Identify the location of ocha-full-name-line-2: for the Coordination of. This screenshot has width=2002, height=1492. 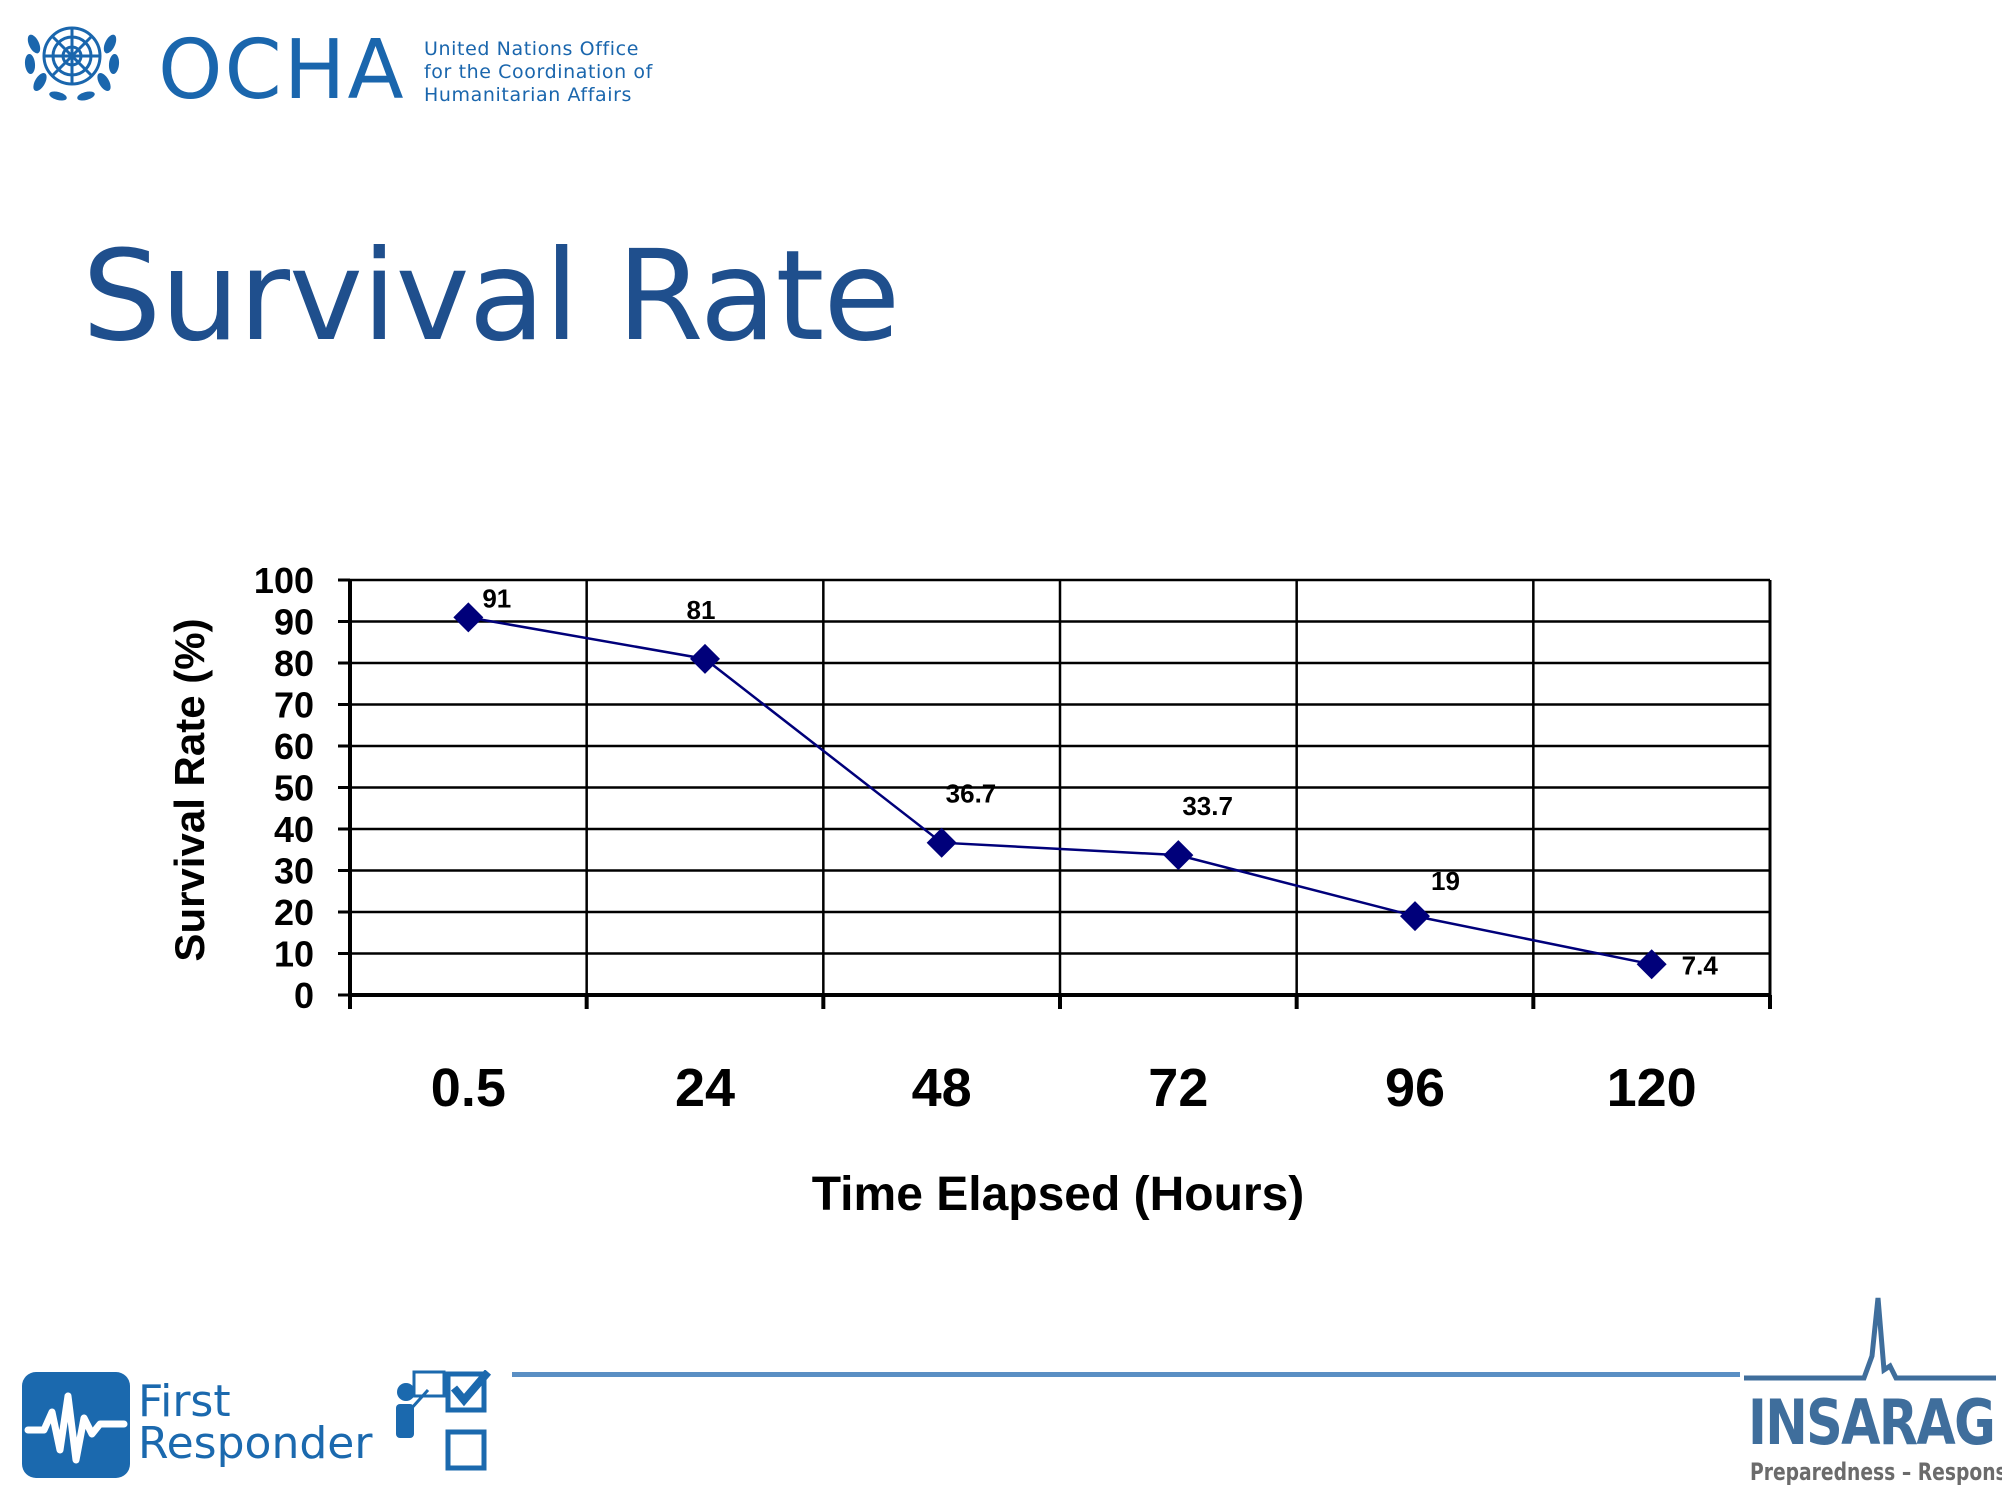
(538, 72).